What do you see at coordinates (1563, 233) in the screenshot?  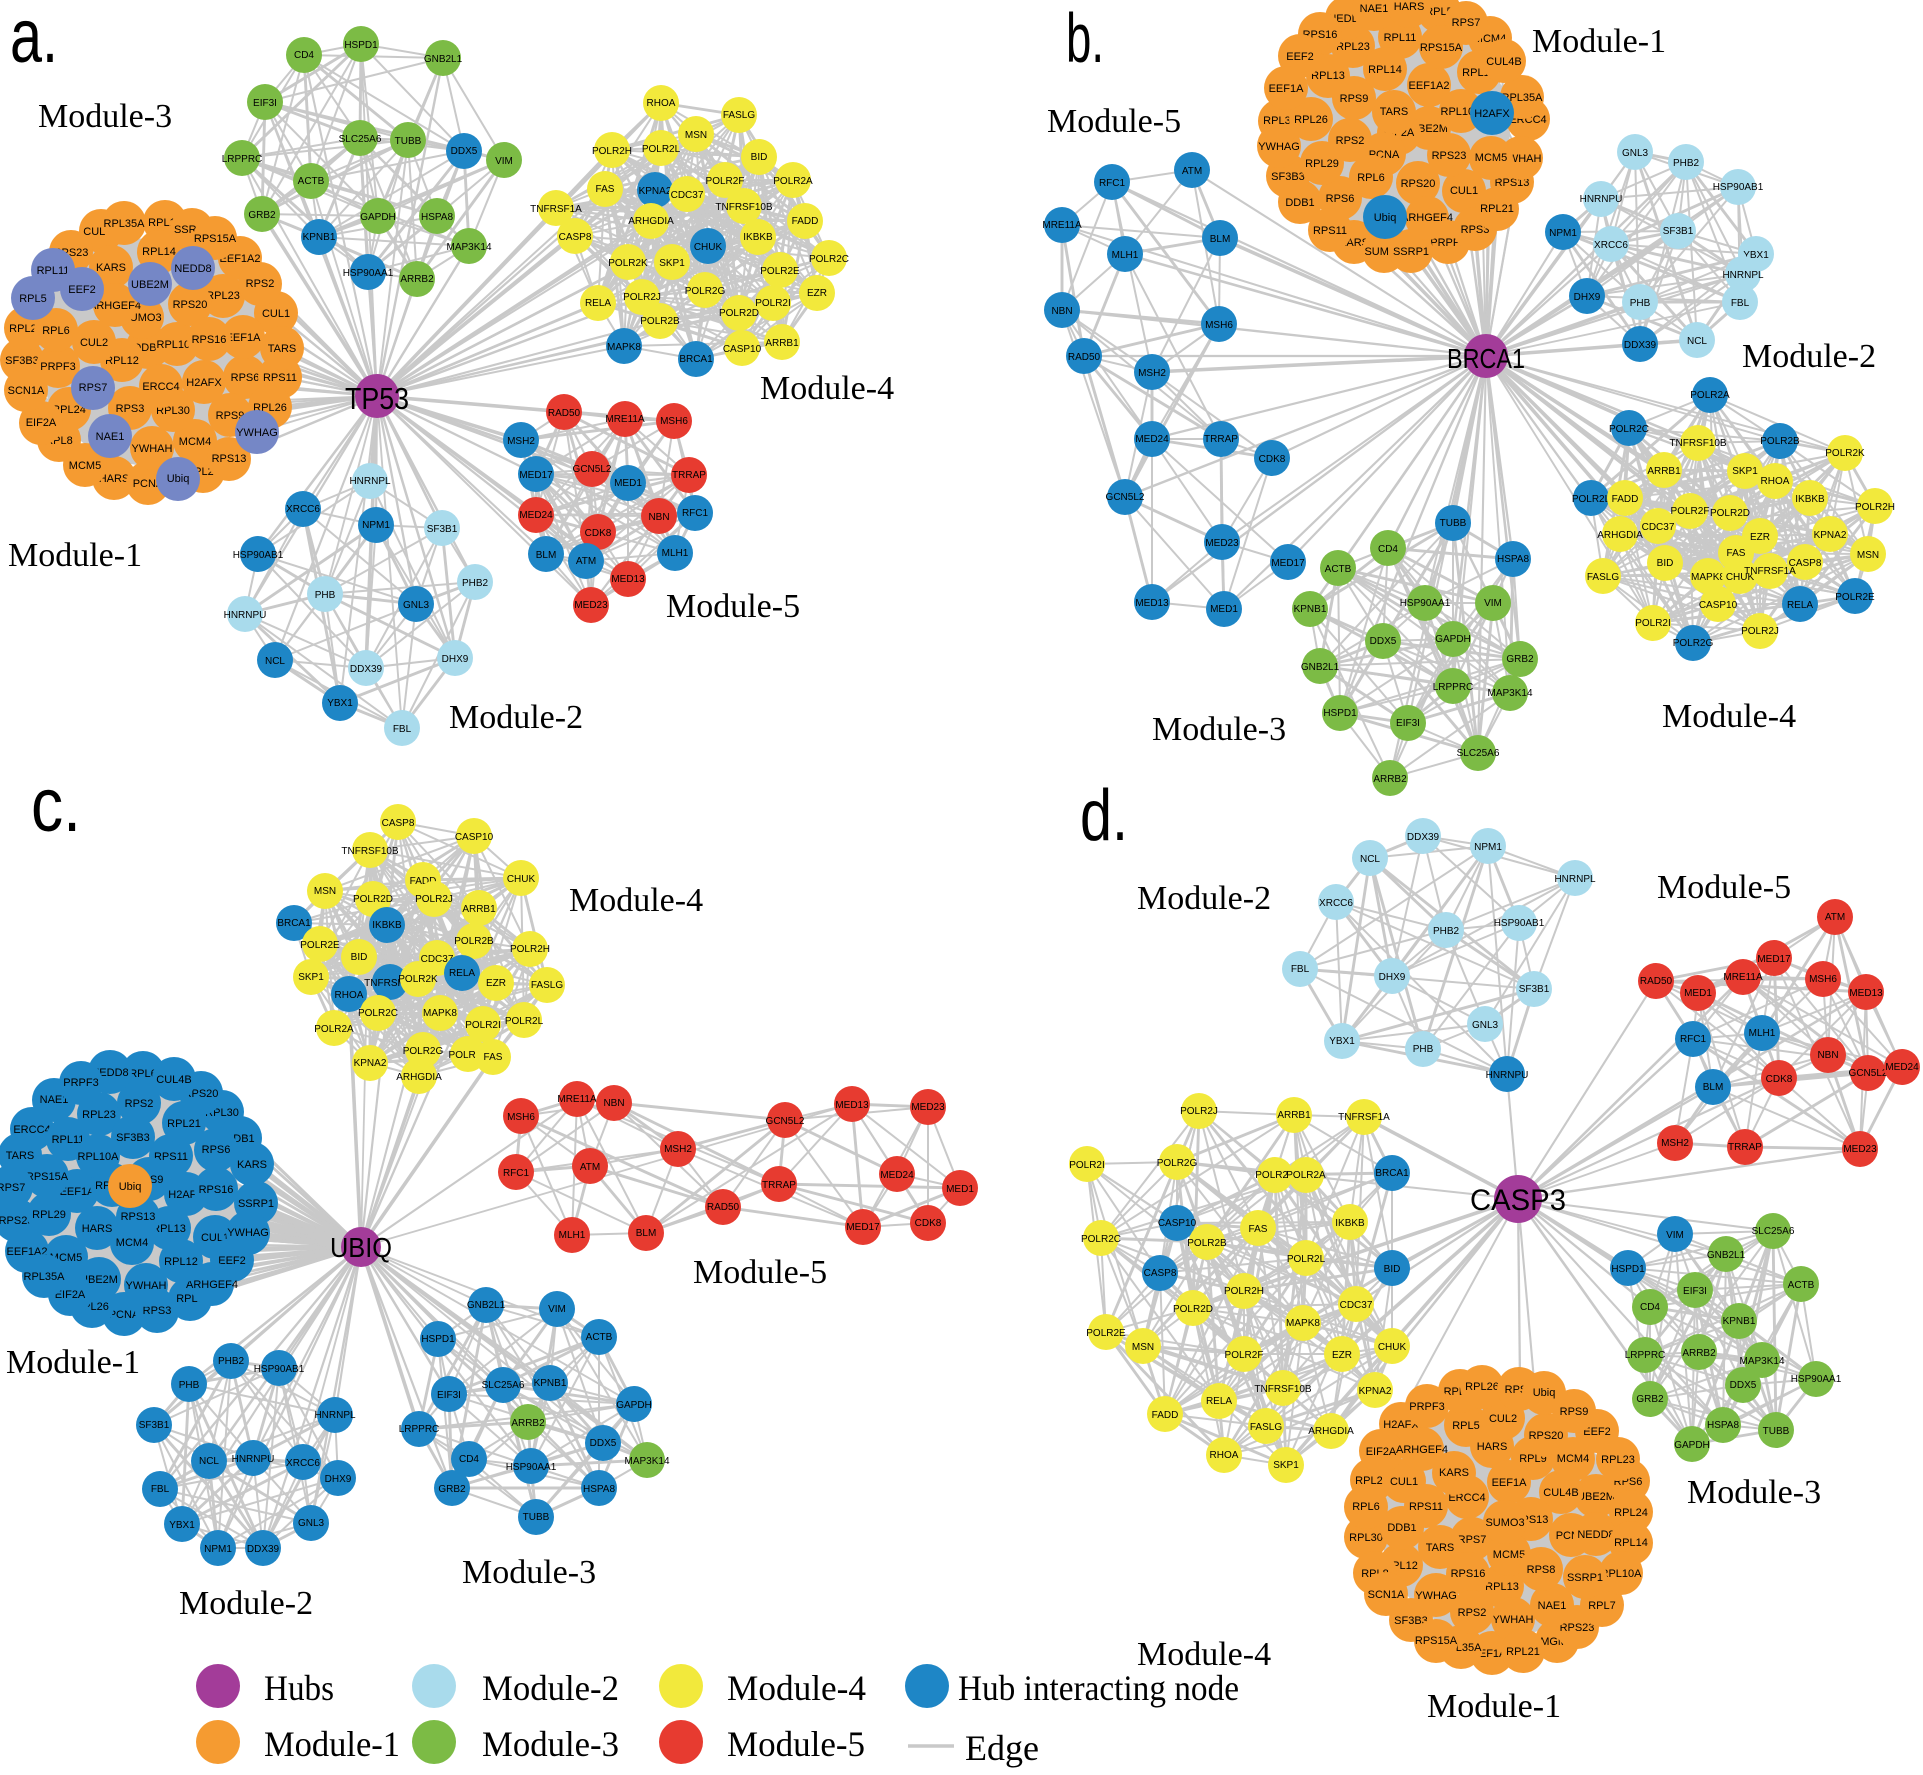 I see `svg-text: NPM1` at bounding box center [1563, 233].